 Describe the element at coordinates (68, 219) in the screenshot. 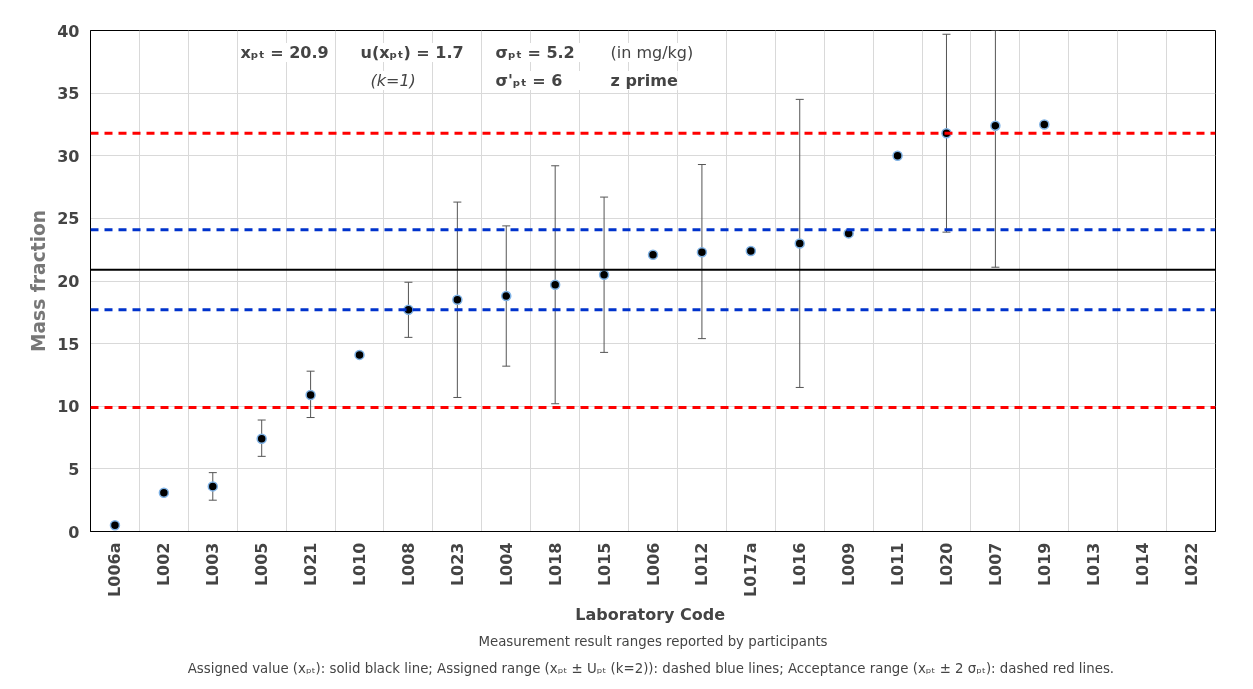

I see `y-tick-label: 25` at that location.